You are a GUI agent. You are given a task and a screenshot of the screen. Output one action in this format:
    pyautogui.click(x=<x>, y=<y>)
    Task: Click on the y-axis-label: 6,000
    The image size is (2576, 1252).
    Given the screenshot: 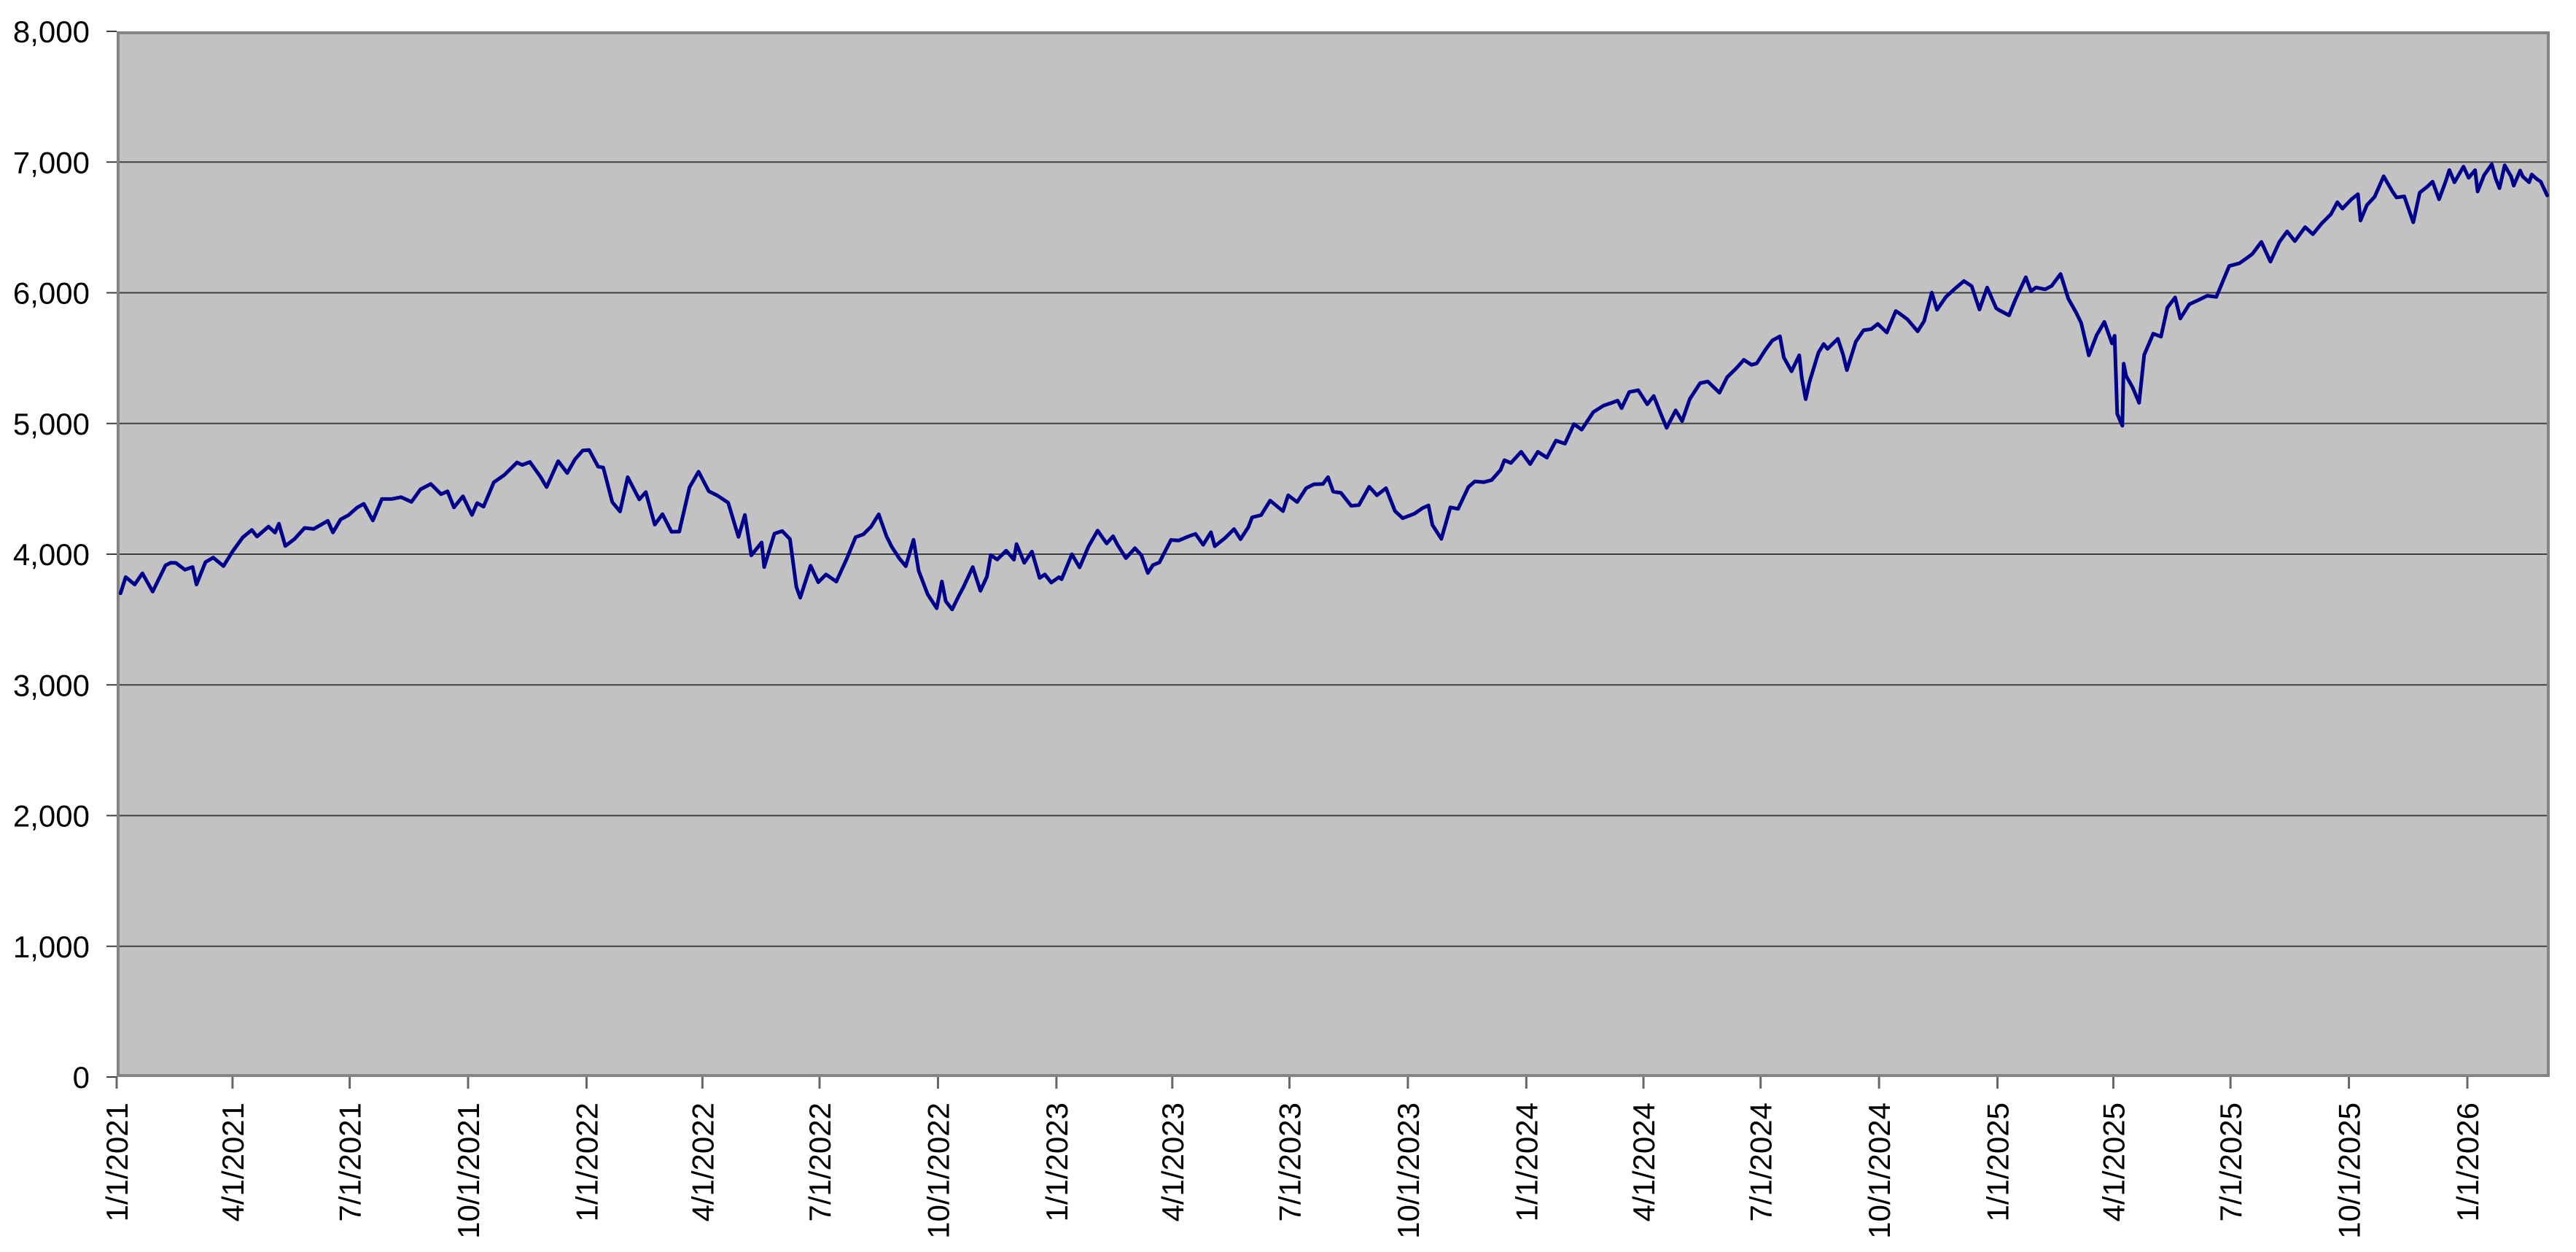 What is the action you would take?
    pyautogui.click(x=51, y=293)
    